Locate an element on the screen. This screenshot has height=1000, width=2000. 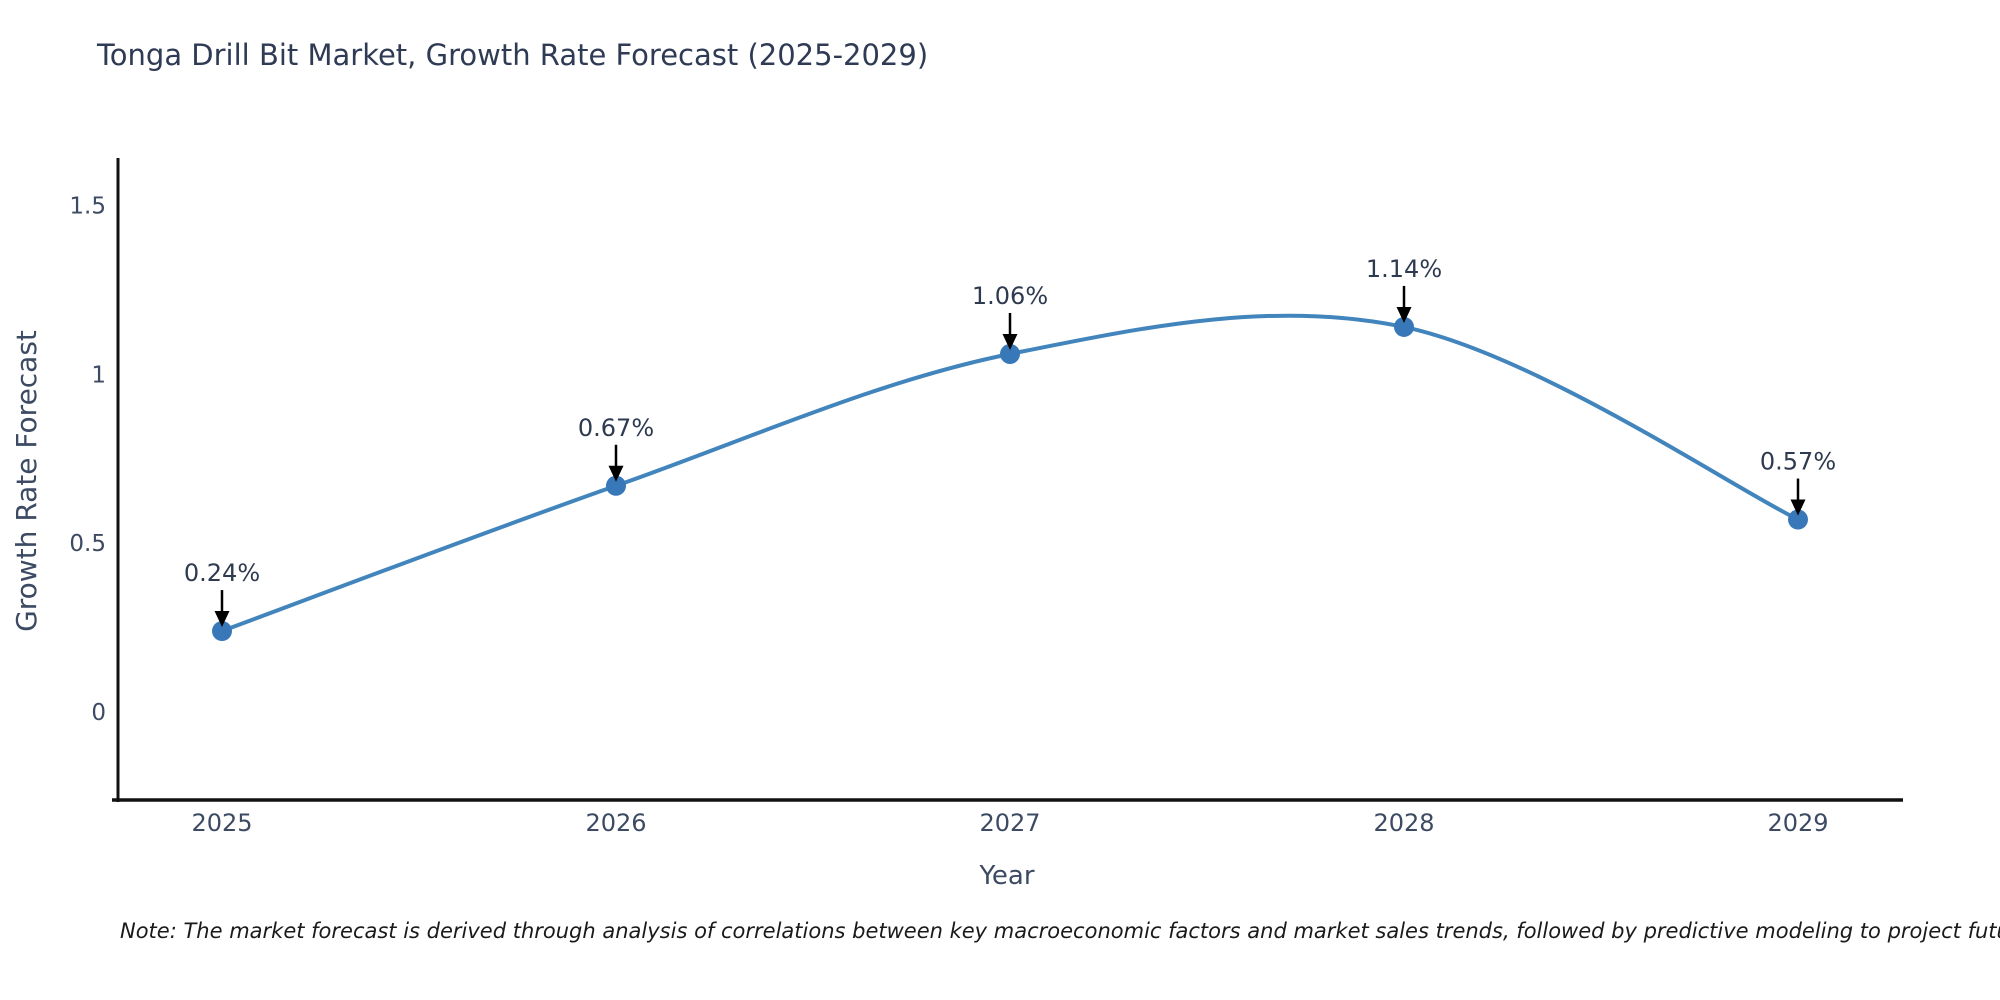
annotation-label: 0.67% is located at coordinates (616, 428).